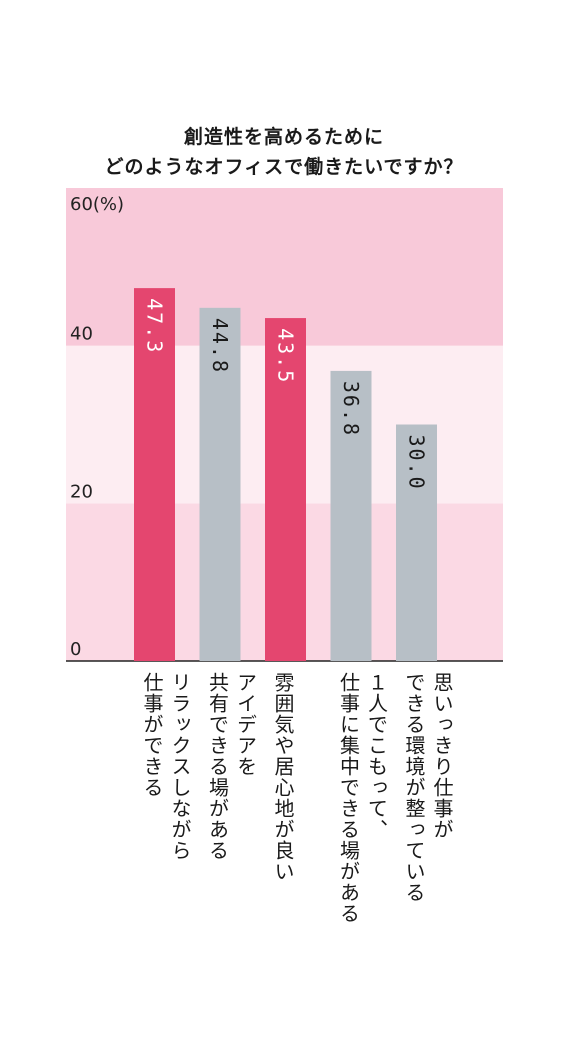  I want to click on bar-value-label: 30.0, so click(417, 463).